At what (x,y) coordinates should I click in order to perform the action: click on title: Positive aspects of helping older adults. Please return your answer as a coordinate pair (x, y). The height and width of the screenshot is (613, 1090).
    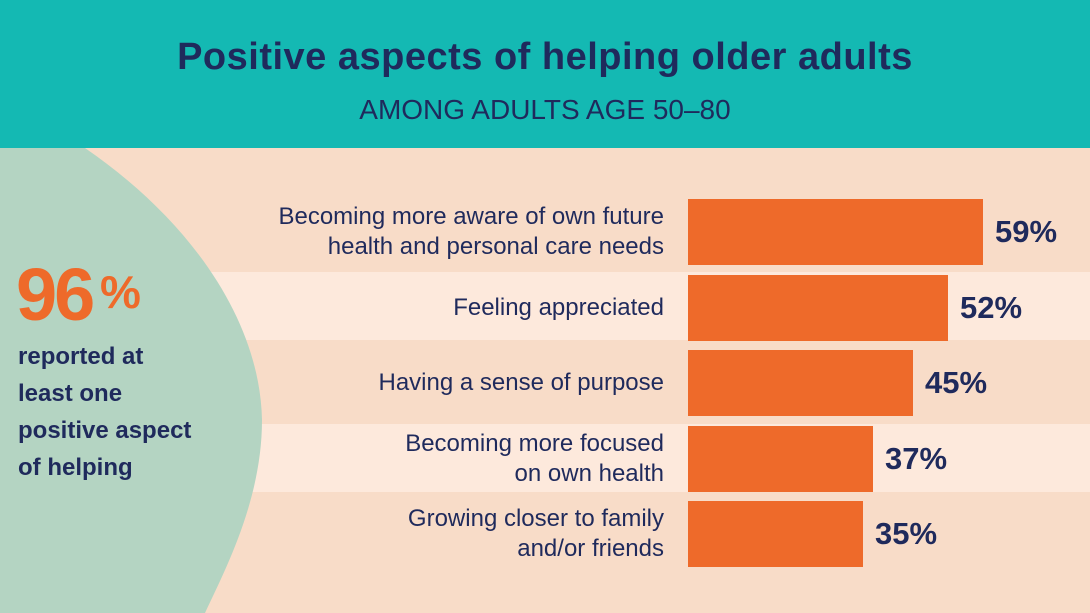
    Looking at the image, I should click on (545, 57).